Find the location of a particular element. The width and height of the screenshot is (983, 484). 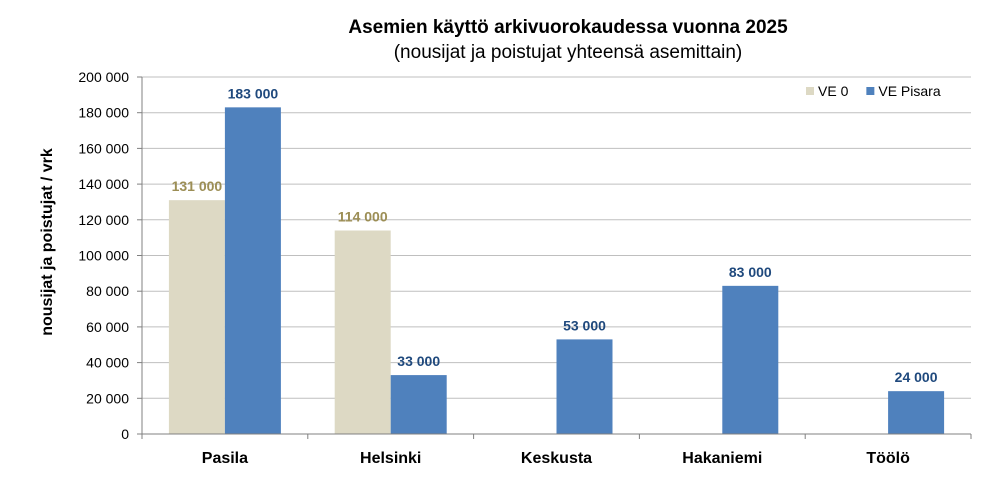

x-tick-label: Hakaniemi is located at coordinates (722, 458).